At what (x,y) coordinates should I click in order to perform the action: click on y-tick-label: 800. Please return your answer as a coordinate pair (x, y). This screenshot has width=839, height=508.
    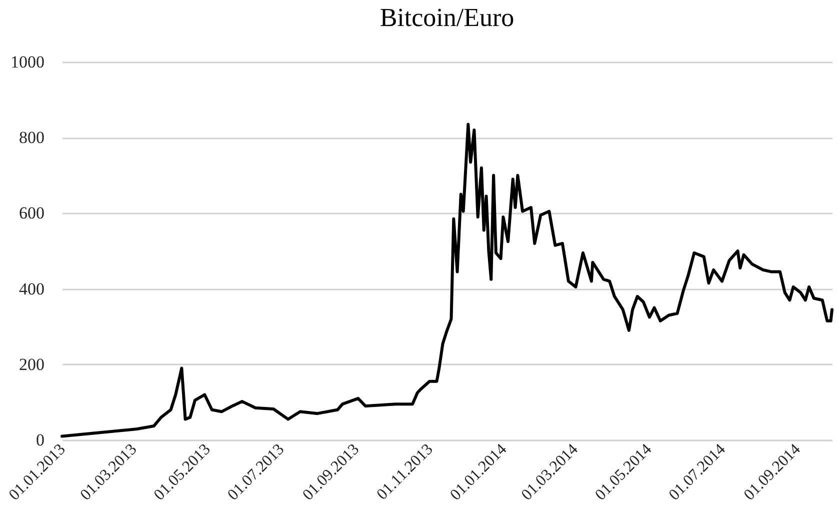
    Looking at the image, I should click on (31, 138).